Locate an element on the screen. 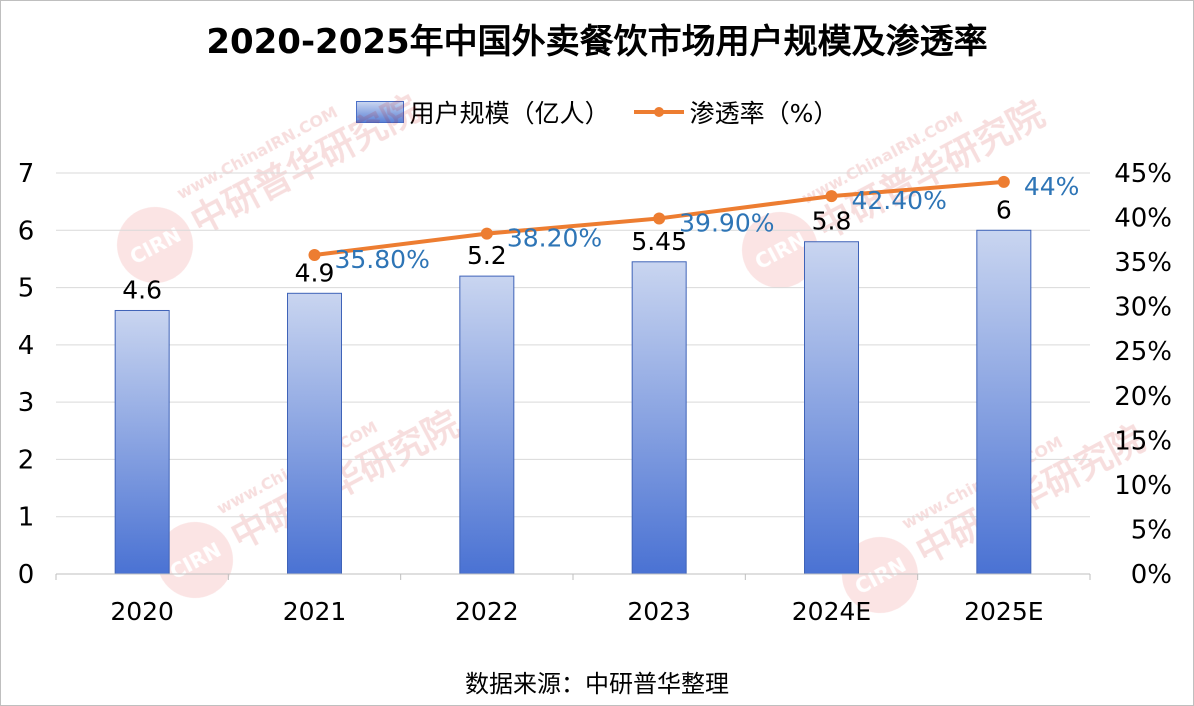 The image size is (1194, 706). bar-value-label: 4.6 is located at coordinates (142, 289).